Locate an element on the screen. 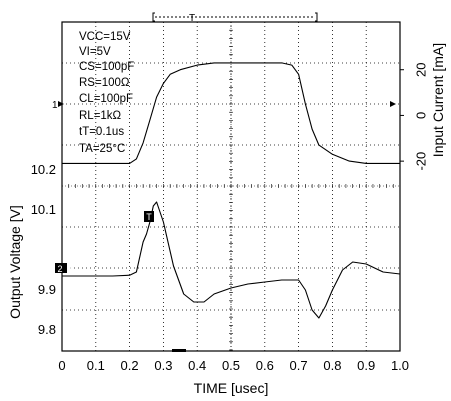  x-tick-label: 0.6 is located at coordinates (265, 365).